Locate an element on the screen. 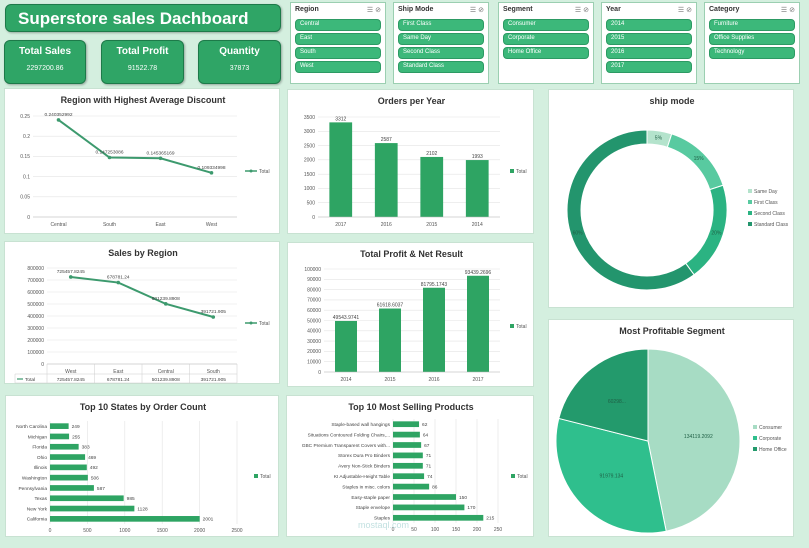  x-tick-label: 2017 is located at coordinates (340, 225).